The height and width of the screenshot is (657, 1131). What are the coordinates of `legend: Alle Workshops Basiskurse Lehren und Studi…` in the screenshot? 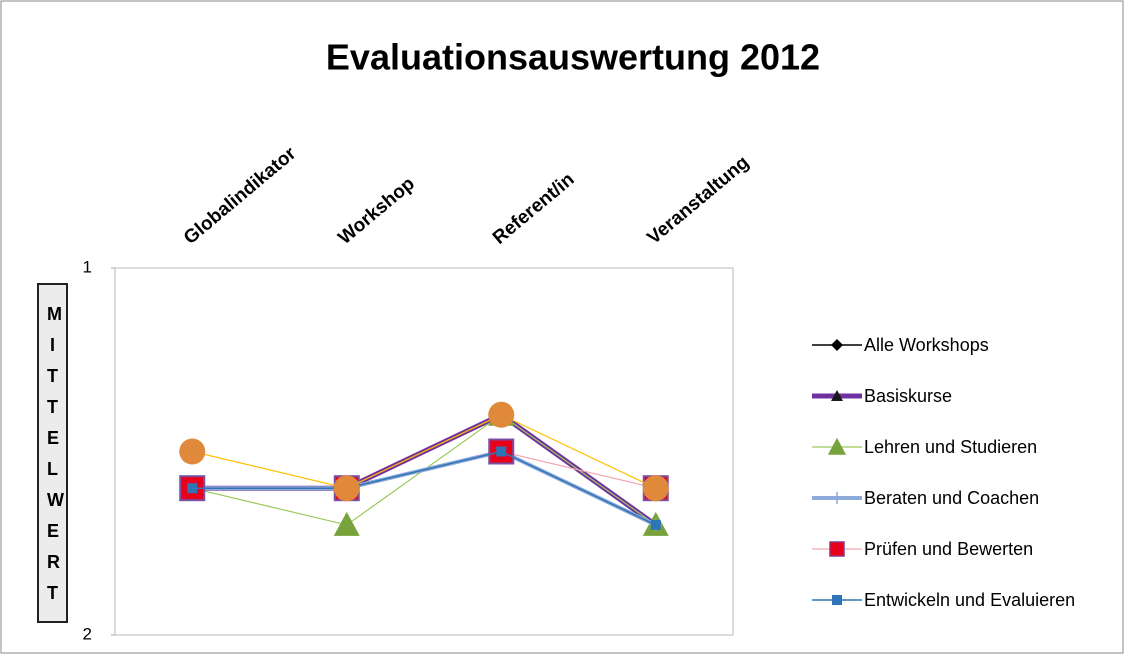 It's located at (968, 485).